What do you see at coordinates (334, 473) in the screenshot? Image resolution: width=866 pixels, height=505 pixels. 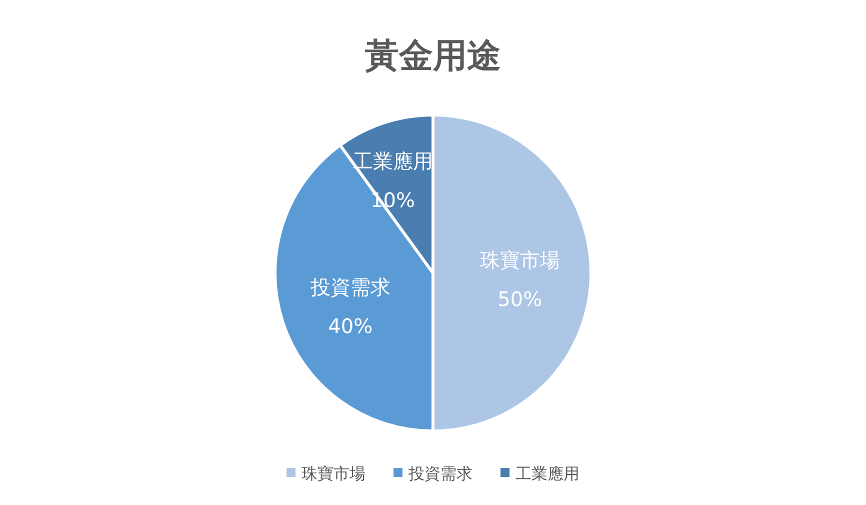 I see `legend-label: 珠寶市場` at bounding box center [334, 473].